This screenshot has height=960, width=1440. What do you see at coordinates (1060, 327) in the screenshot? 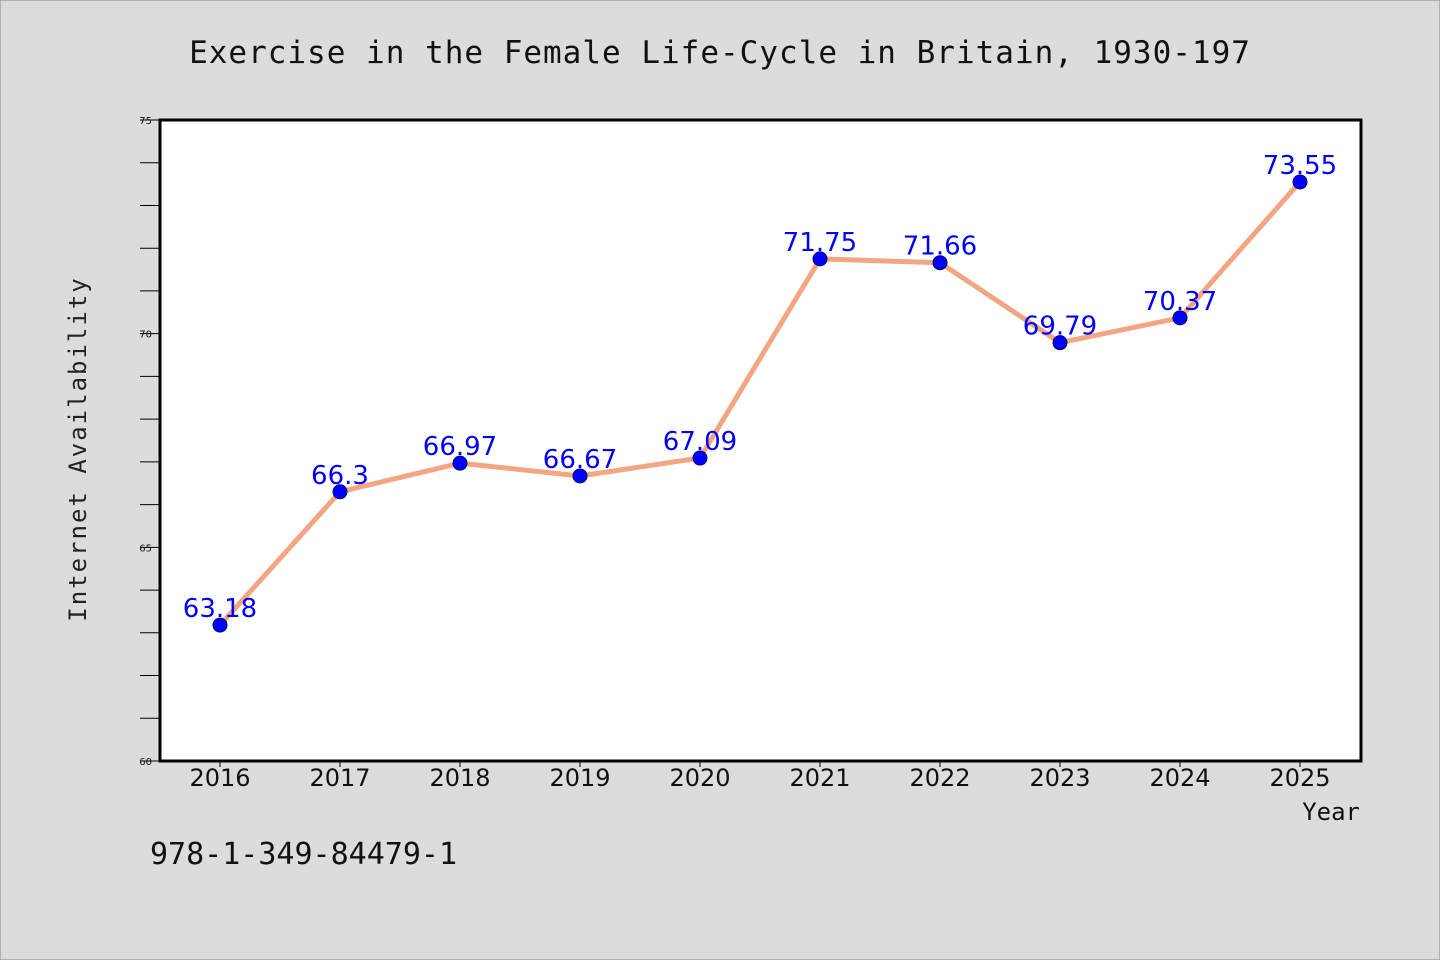
I see `data-label: 69.79` at bounding box center [1060, 327].